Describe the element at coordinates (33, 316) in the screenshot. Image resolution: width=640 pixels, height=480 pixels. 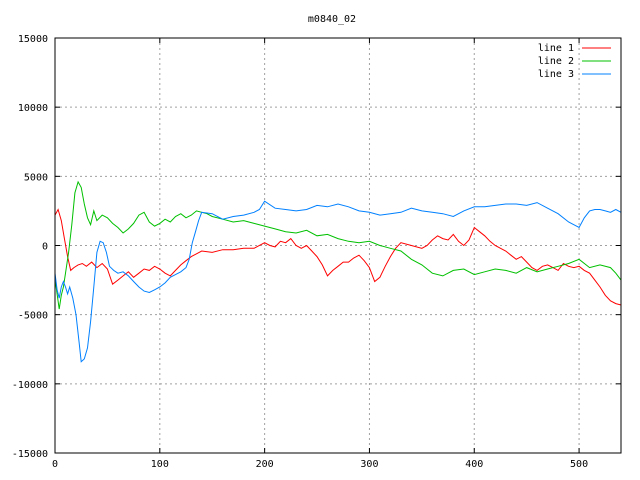
I see `y-tick-label: -5000` at that location.